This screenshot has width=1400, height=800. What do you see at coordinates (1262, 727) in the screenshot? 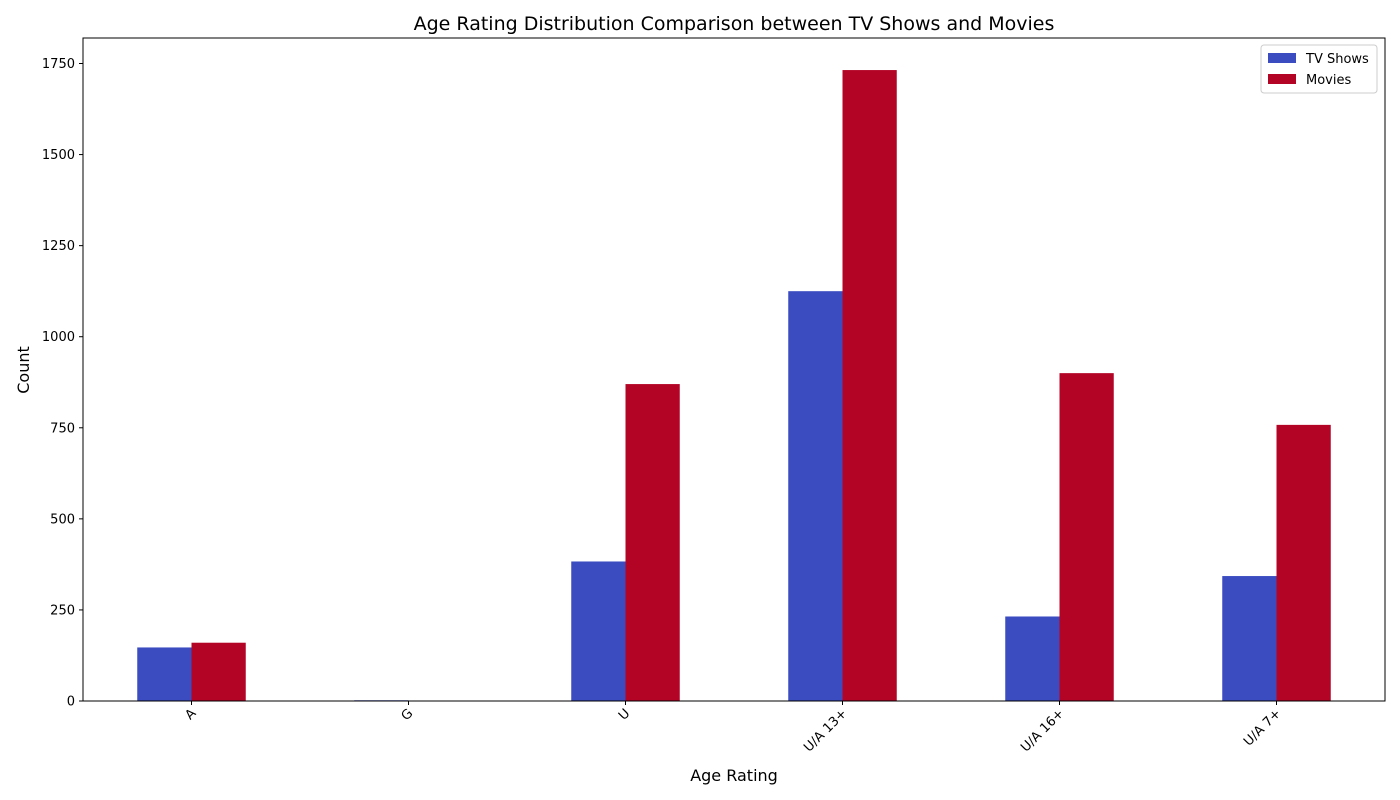
I see `x-tick-label: U/A 7+` at bounding box center [1262, 727].